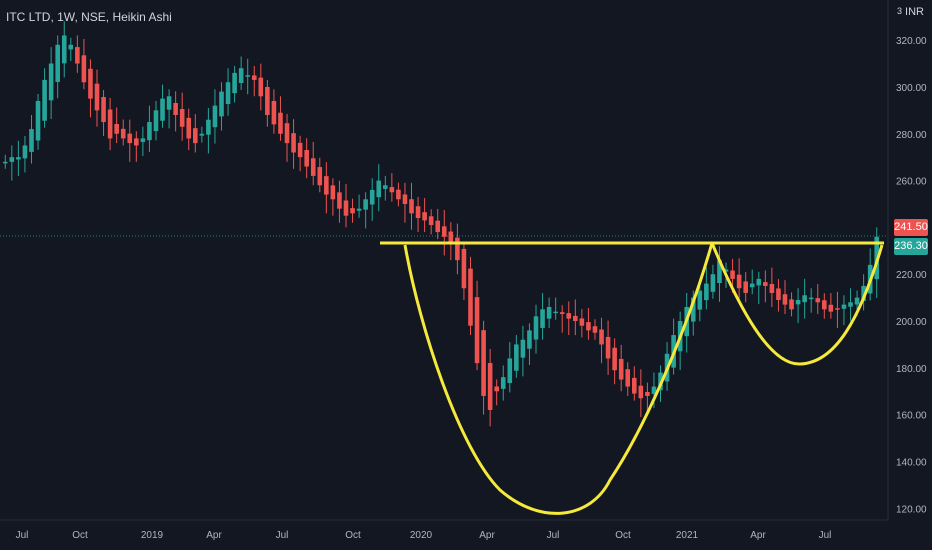  I want to click on x-tick-label: 2019, so click(152, 535).